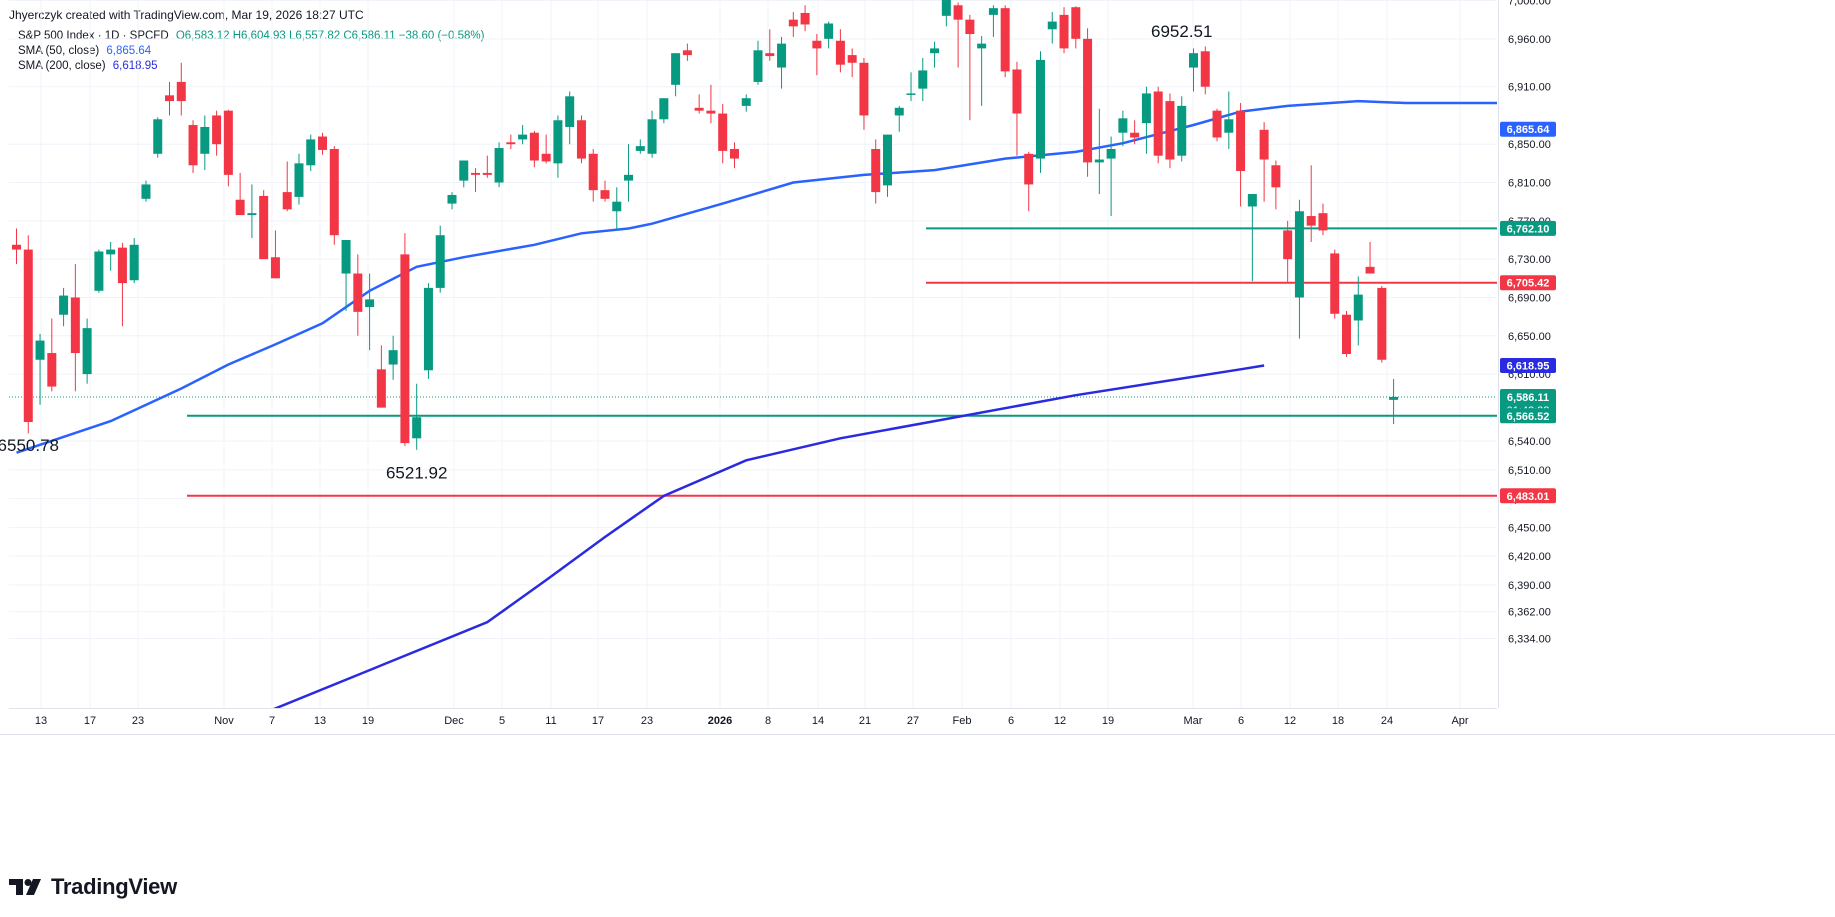 This screenshot has width=1835, height=917. What do you see at coordinates (59, 51) in the screenshot?
I see `legend-sma50-label: SMA (50, close)` at bounding box center [59, 51].